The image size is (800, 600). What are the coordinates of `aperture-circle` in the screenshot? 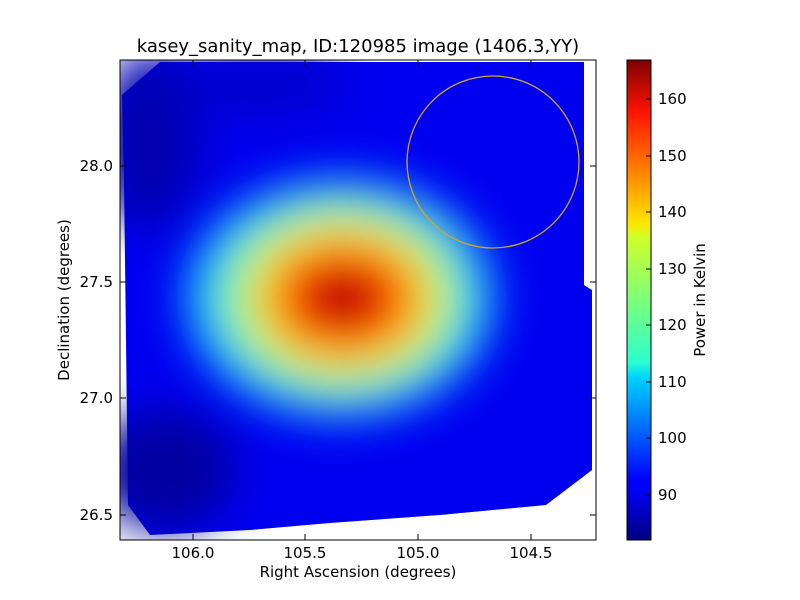 It's located at (493, 162).